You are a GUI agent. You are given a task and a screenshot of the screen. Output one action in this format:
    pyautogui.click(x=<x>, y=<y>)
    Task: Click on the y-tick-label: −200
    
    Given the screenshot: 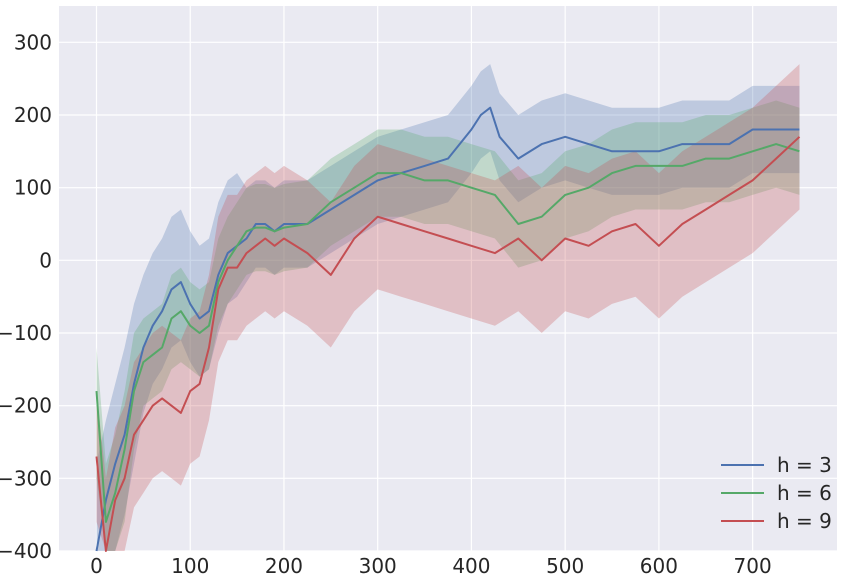 What is the action you would take?
    pyautogui.click(x=26, y=406)
    